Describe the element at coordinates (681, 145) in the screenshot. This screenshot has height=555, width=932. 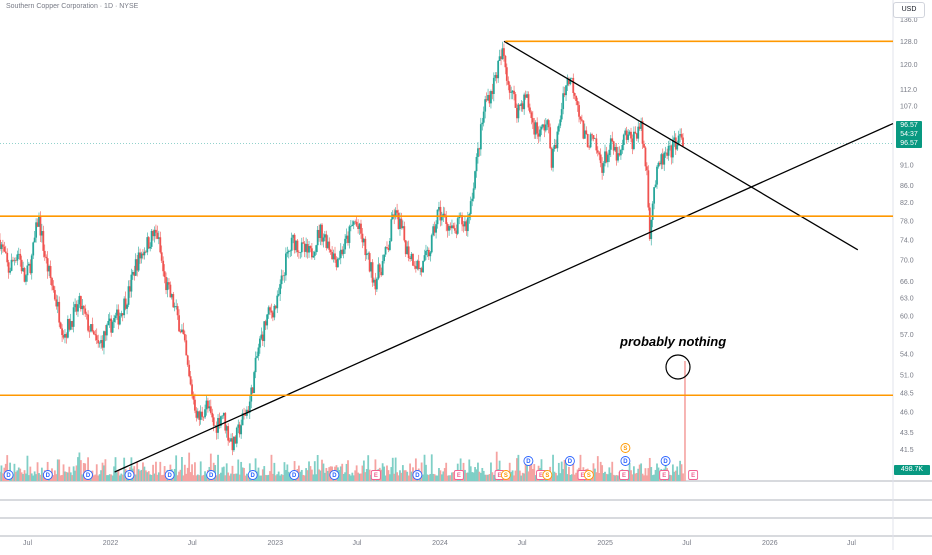
I see `trend-line` at that location.